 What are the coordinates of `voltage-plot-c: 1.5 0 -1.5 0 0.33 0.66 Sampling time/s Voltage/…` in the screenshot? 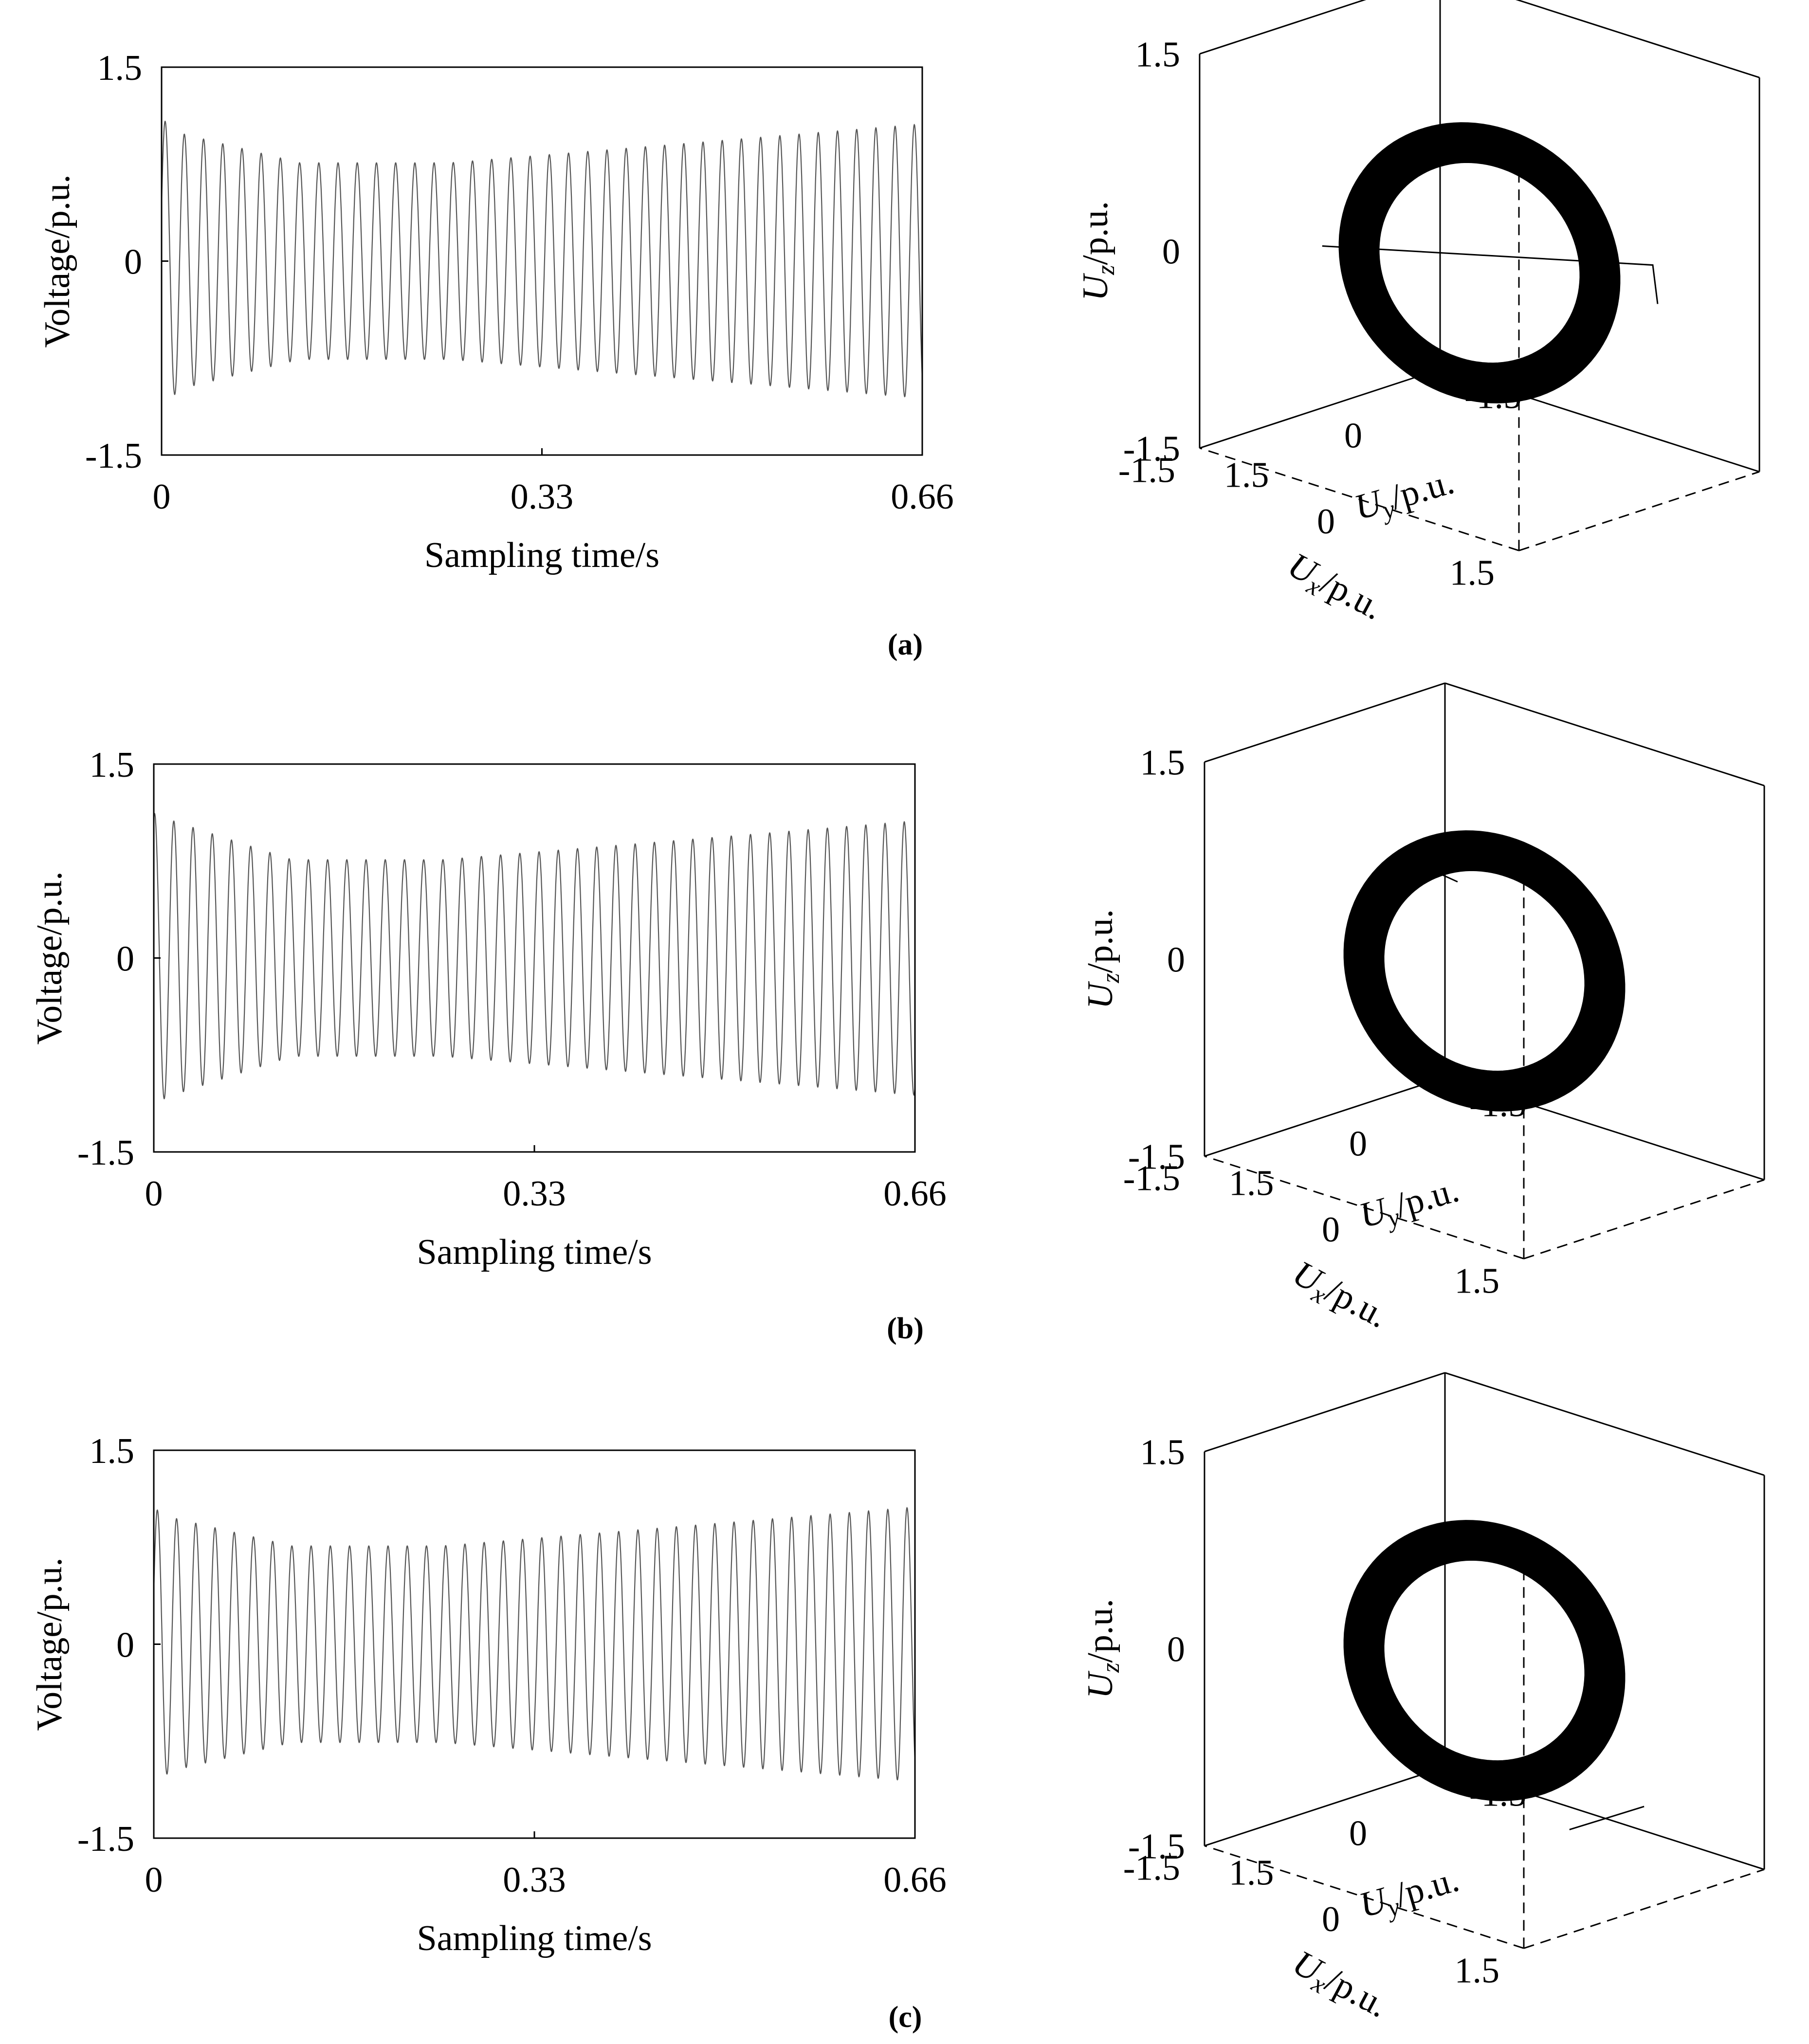 It's located at (489, 1695).